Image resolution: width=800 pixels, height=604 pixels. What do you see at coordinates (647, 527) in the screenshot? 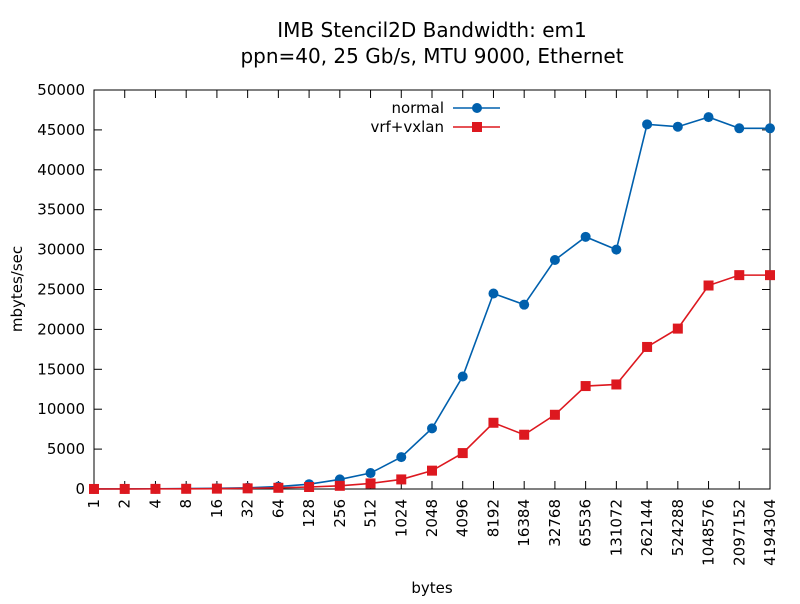
I see `x-tick-label: 262144` at bounding box center [647, 527].